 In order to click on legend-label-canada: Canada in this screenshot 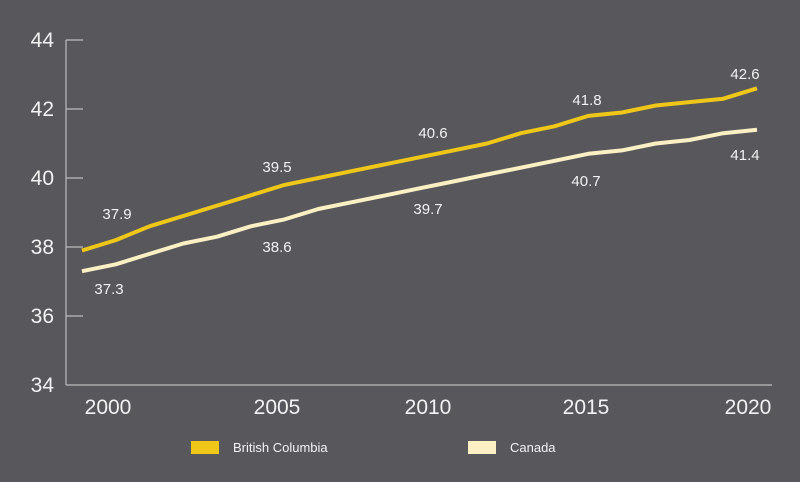, I will do `click(533, 447)`.